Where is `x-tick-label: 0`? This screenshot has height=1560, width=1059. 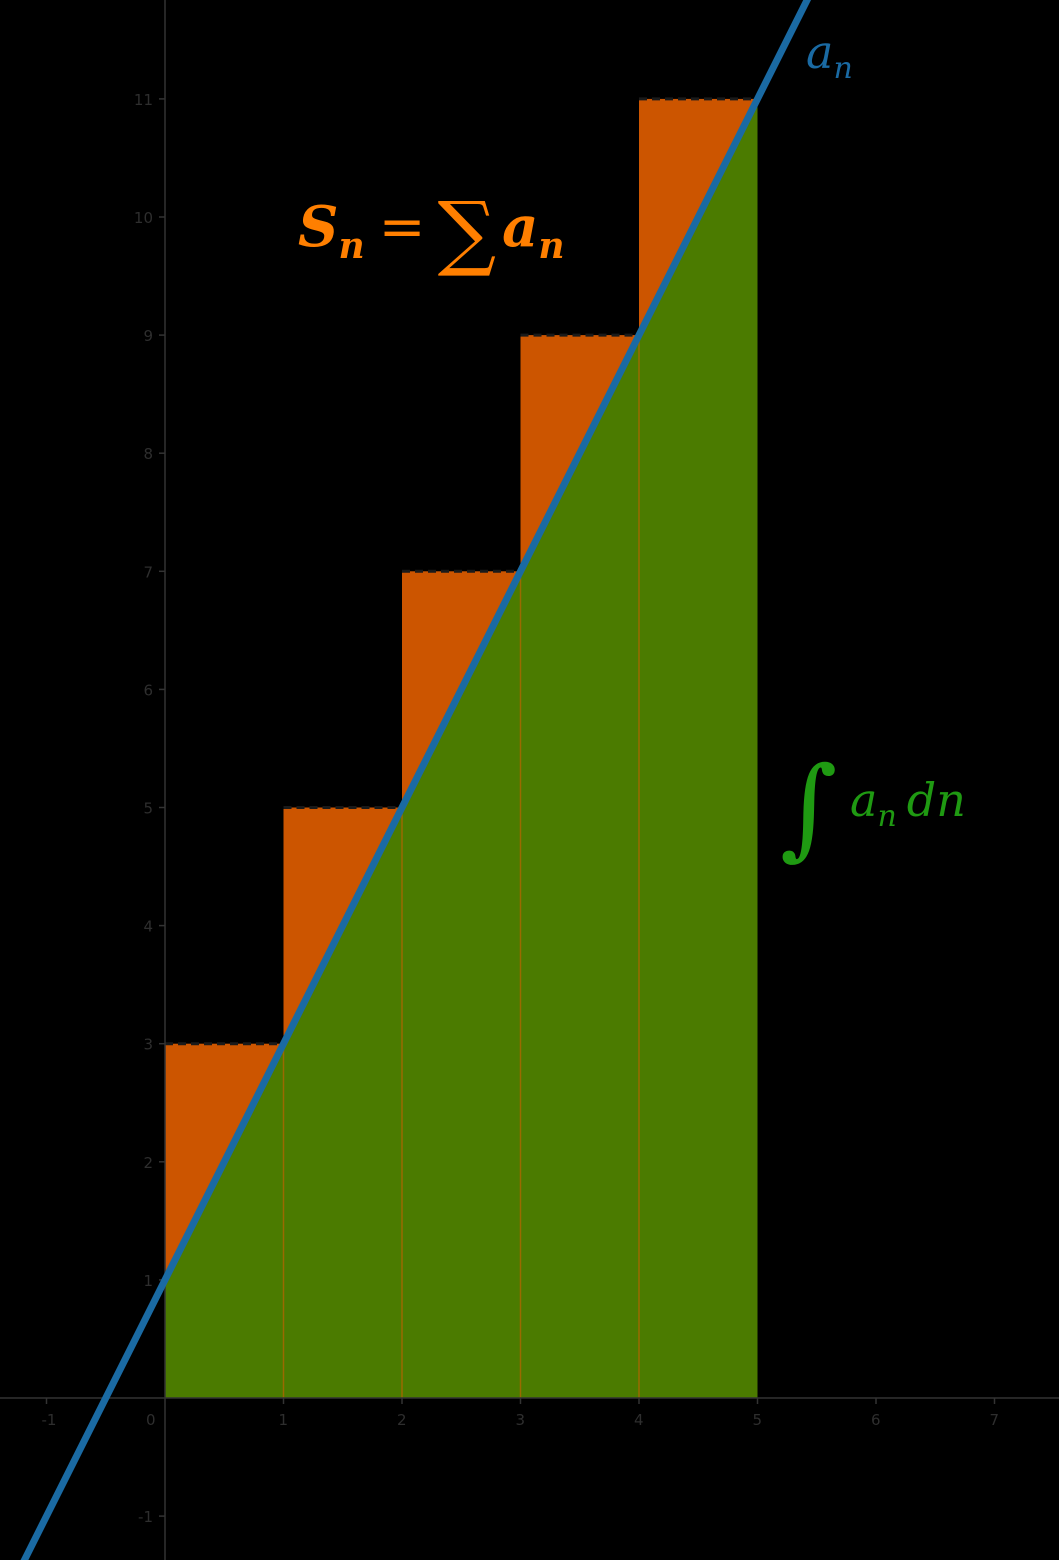 x-tick-label: 0 is located at coordinates (151, 1420).